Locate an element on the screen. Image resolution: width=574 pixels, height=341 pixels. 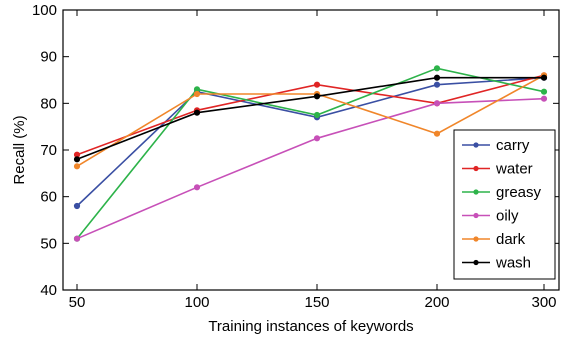
x-tick-label: 50 is located at coordinates (77, 302).